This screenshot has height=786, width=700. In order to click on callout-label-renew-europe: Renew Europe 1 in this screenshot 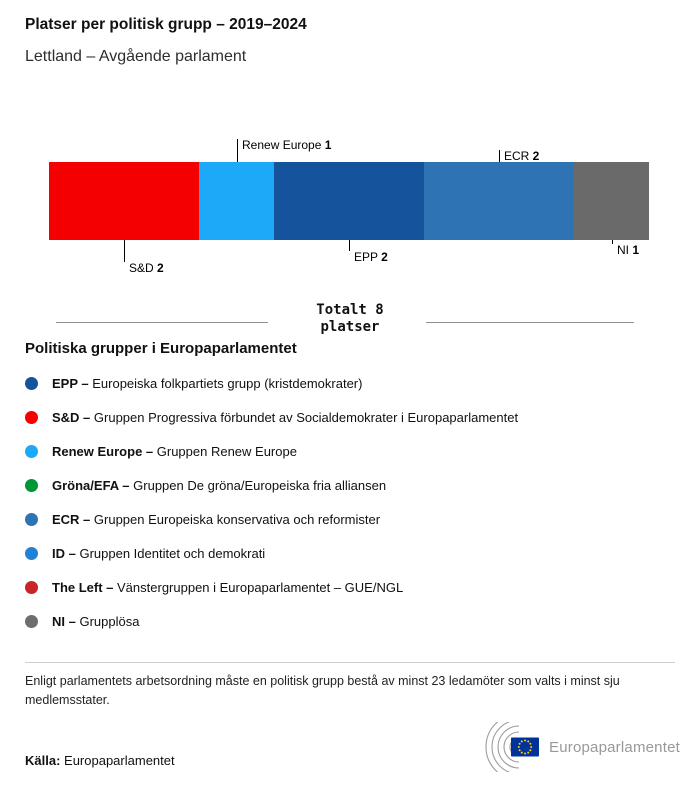, I will do `click(287, 145)`.